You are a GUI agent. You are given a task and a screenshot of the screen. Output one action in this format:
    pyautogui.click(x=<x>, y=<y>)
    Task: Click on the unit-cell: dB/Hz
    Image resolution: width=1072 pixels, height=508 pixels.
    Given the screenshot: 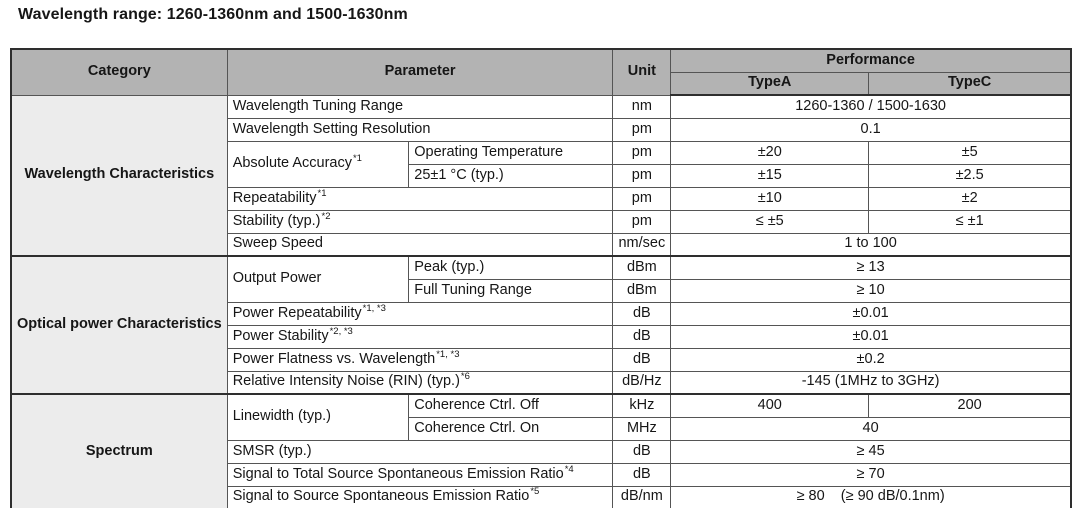 What is the action you would take?
    pyautogui.click(x=642, y=382)
    